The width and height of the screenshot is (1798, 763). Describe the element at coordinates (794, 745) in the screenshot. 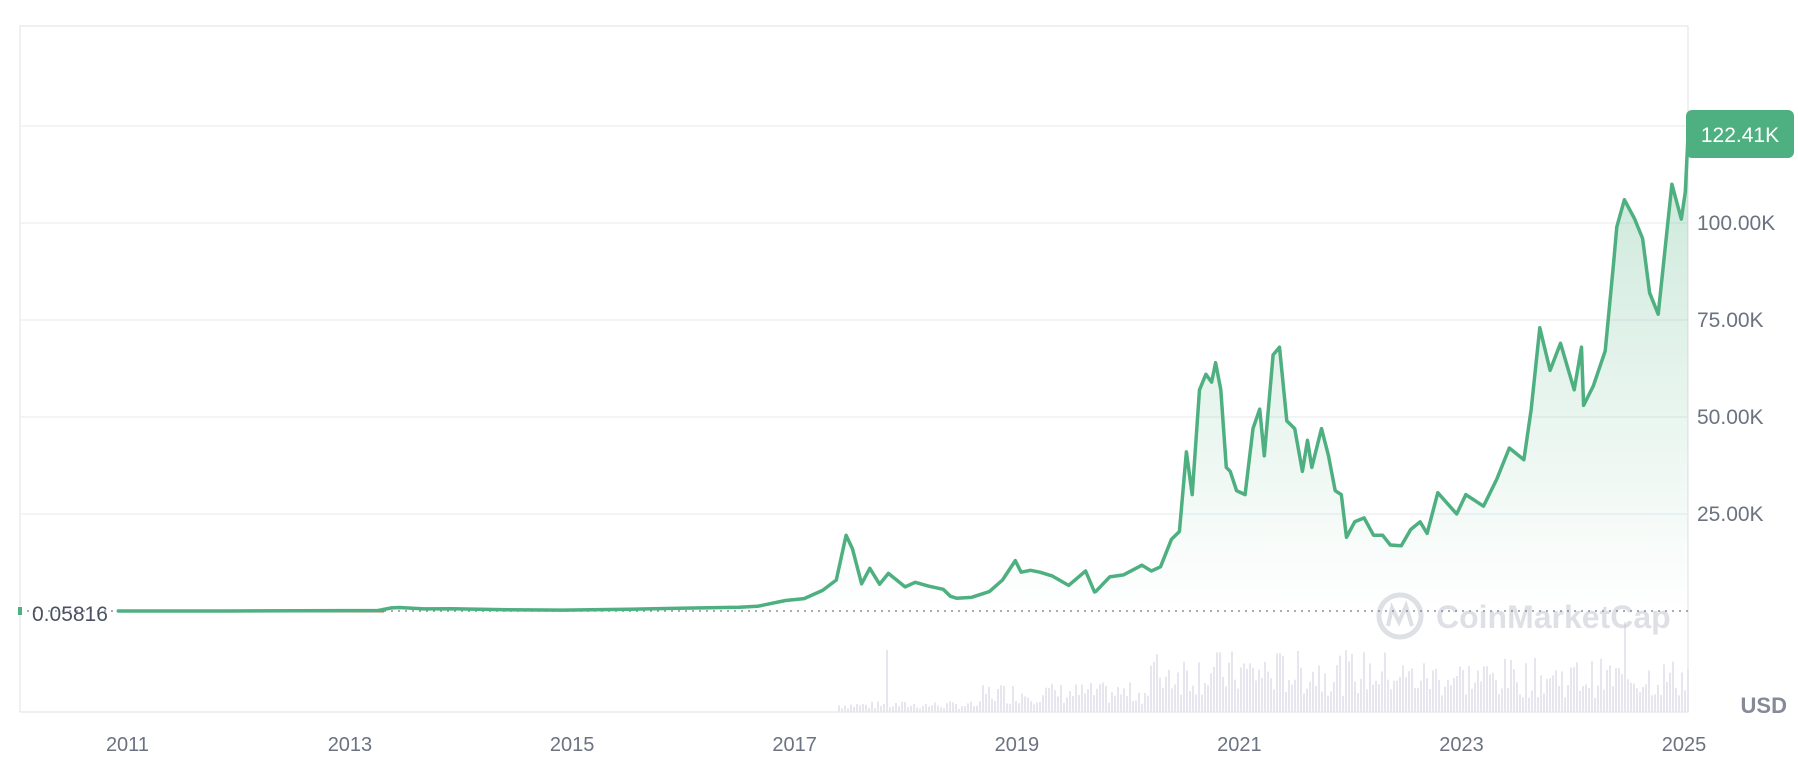

I see `x-tick-label: 2017` at that location.